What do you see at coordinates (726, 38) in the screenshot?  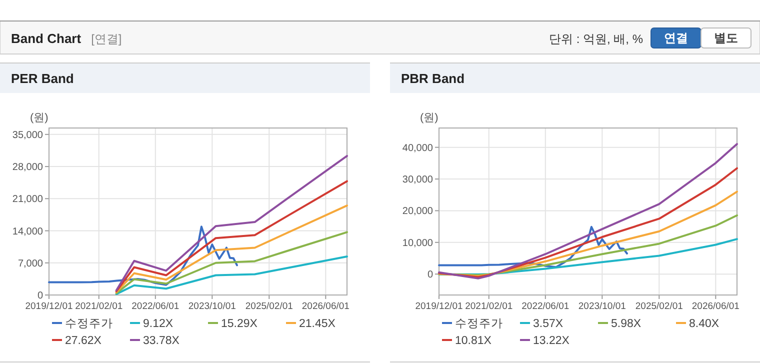 I see `text: 별도` at bounding box center [726, 38].